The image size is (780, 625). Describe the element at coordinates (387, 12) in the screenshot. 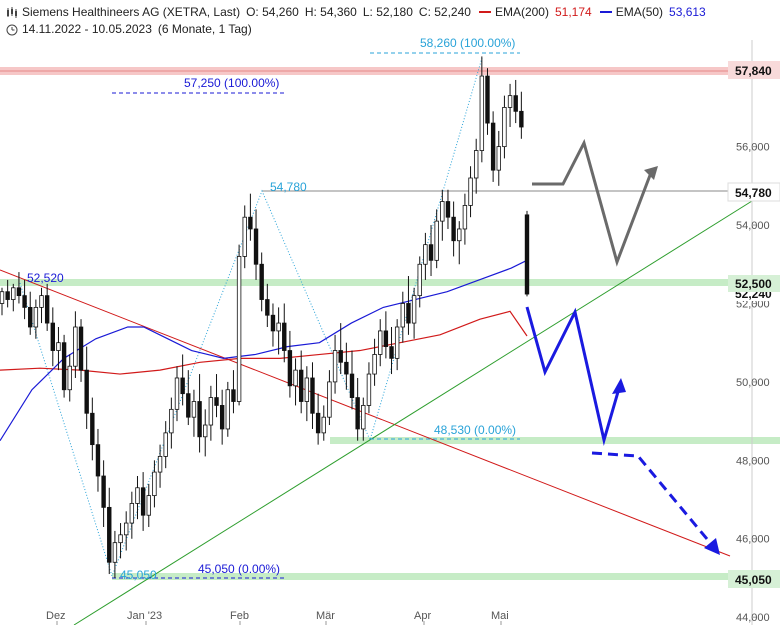

I see `low-value: L: 52,180` at that location.